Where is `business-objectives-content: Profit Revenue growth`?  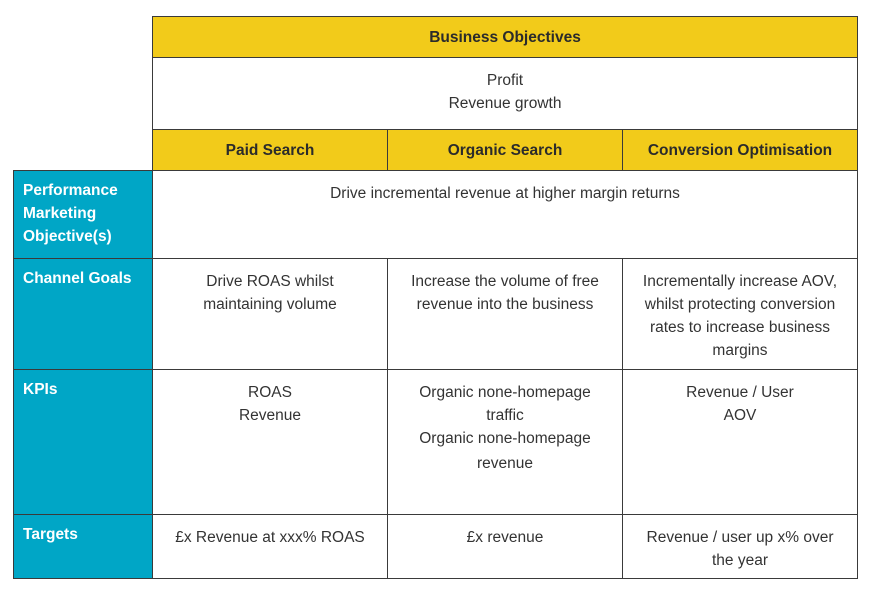 business-objectives-content: Profit Revenue growth is located at coordinates (505, 93).